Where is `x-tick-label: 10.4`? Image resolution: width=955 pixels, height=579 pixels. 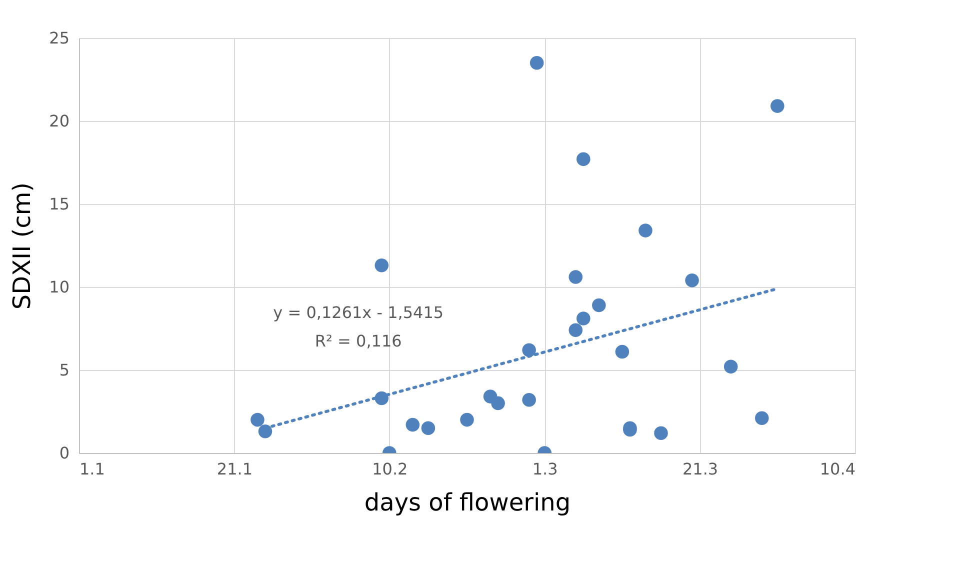 x-tick-label: 10.4 is located at coordinates (838, 469).